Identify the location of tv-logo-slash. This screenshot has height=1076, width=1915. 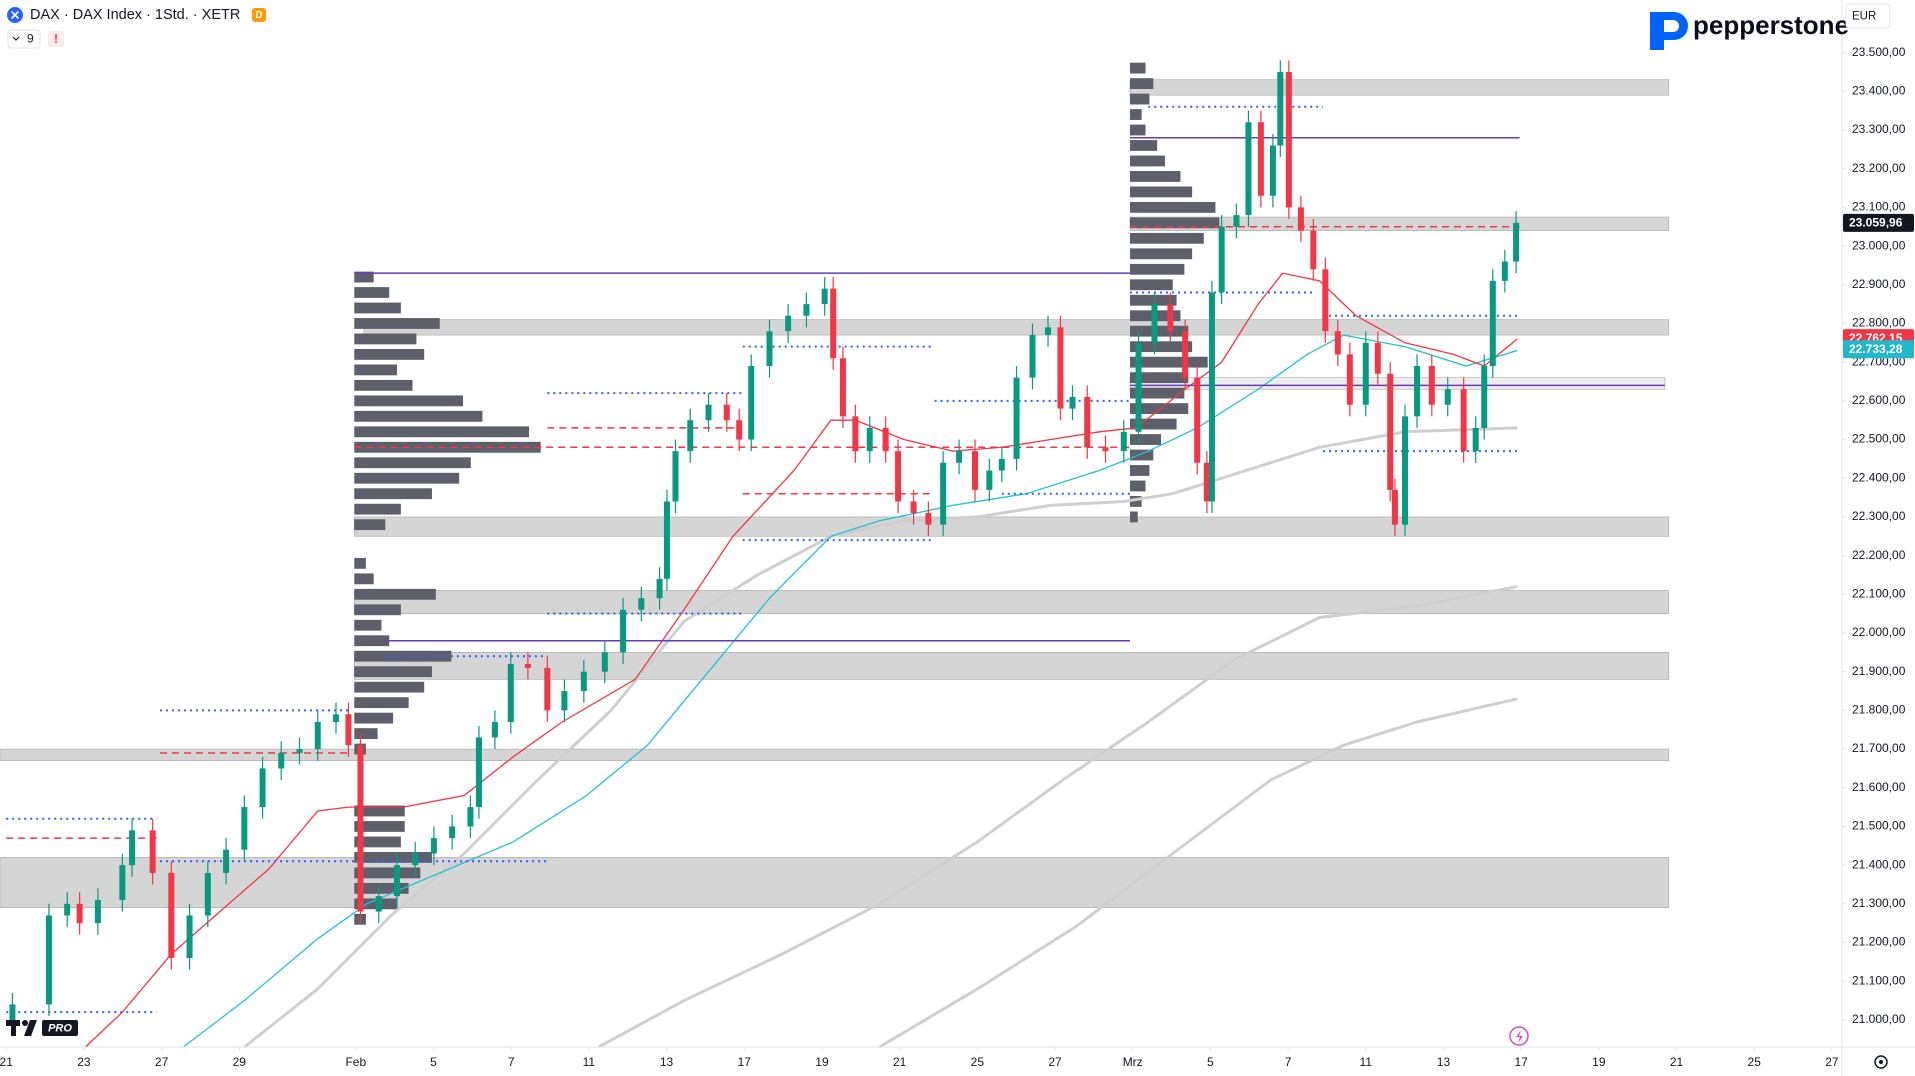
(30, 1028).